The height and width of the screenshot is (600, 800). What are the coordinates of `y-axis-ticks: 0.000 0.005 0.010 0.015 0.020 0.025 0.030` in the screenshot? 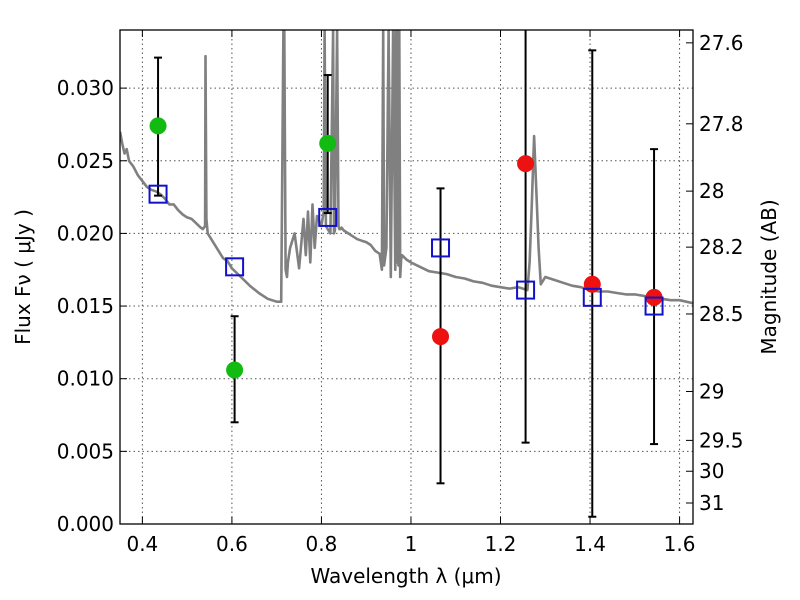 It's located at (92, 306).